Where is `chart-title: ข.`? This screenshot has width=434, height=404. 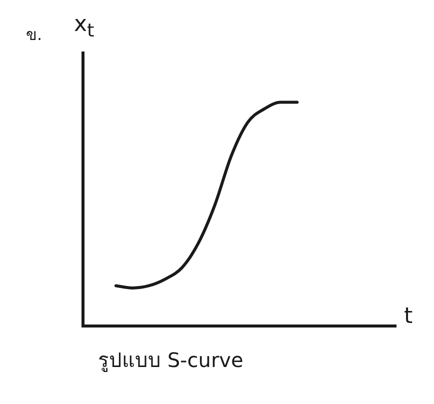
chart-title: ข. is located at coordinates (34, 35).